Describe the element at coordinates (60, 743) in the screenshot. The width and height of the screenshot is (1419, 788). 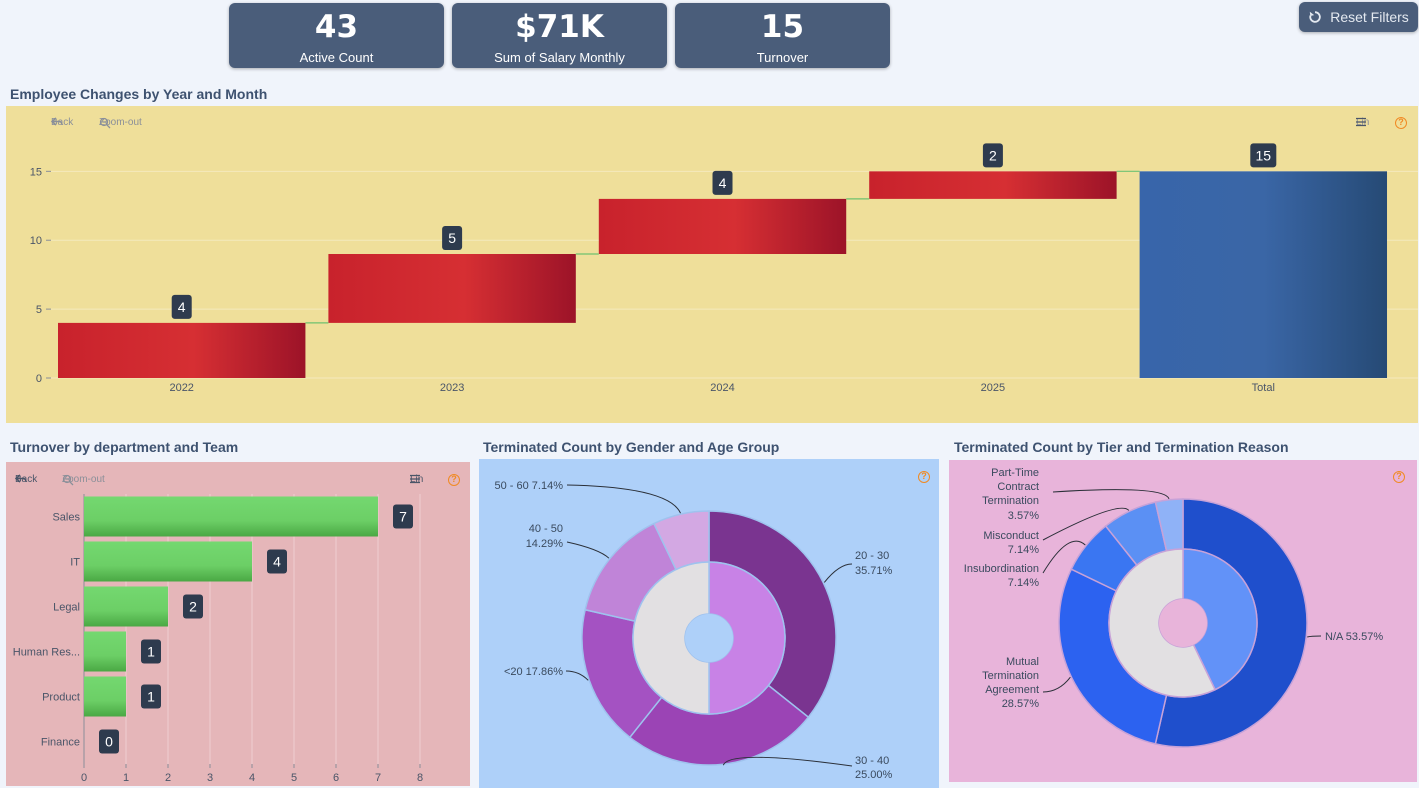
I see `y-tick-label: Finance` at that location.